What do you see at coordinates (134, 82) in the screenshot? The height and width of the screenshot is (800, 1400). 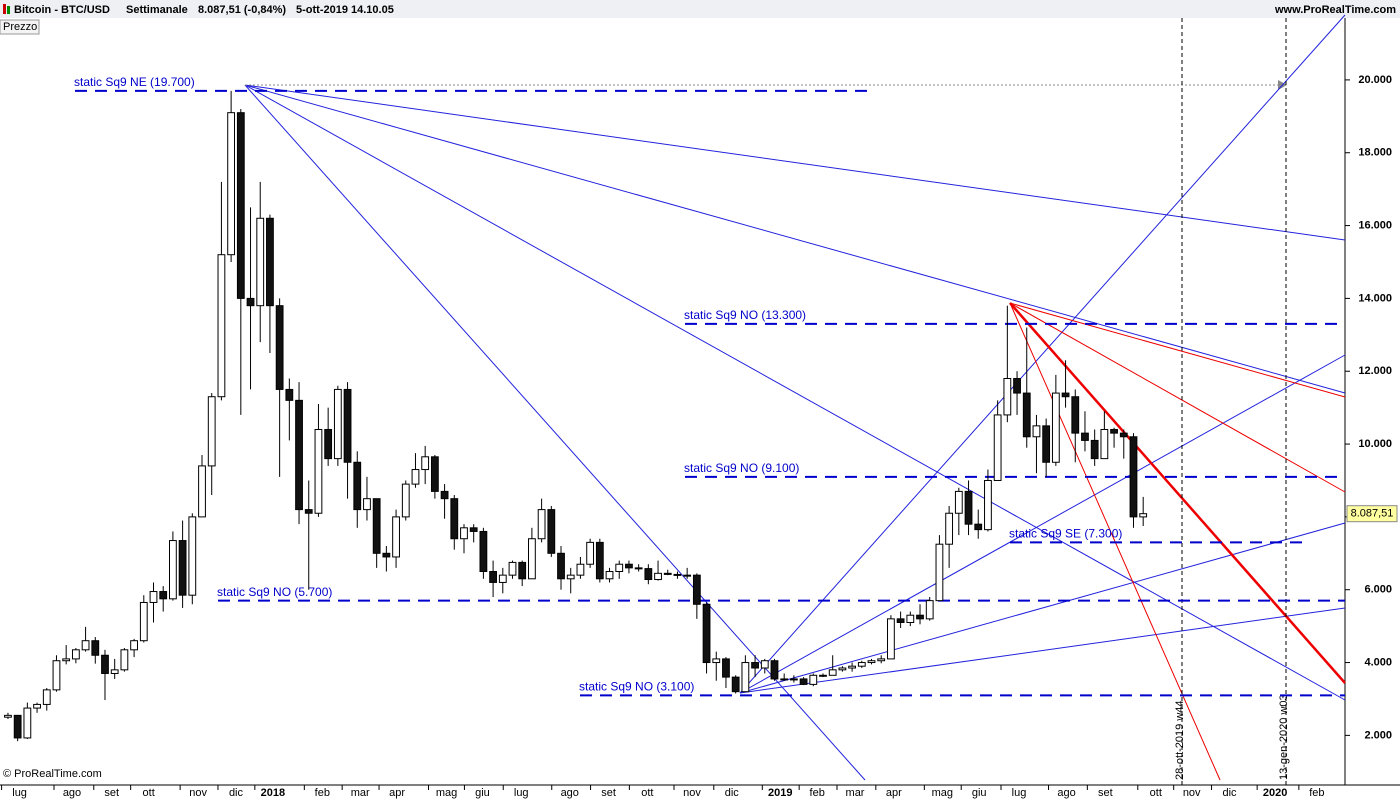 I see `level-label: static Sq9 NE (19.700)` at bounding box center [134, 82].